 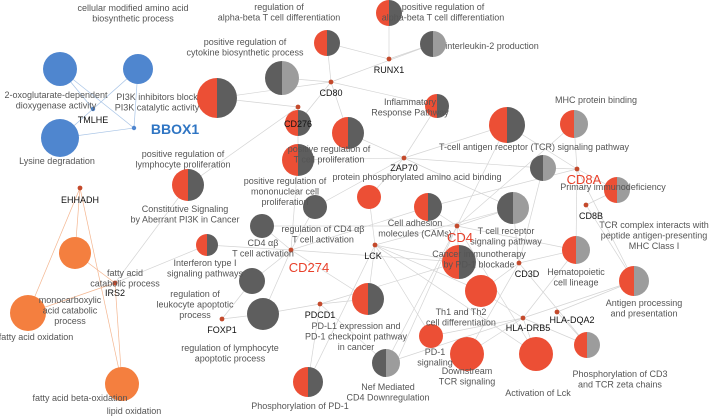 What do you see at coordinates (617, 190) in the screenshot?
I see `term-node-tcr-complex` at bounding box center [617, 190].